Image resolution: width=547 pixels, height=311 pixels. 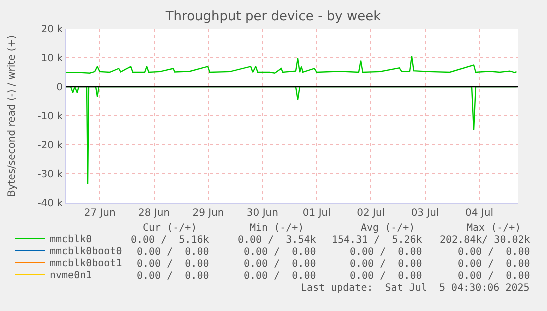 What do you see at coordinates (485, 240) in the screenshot?
I see `text: 202.84k/ 30.02k` at bounding box center [485, 240].